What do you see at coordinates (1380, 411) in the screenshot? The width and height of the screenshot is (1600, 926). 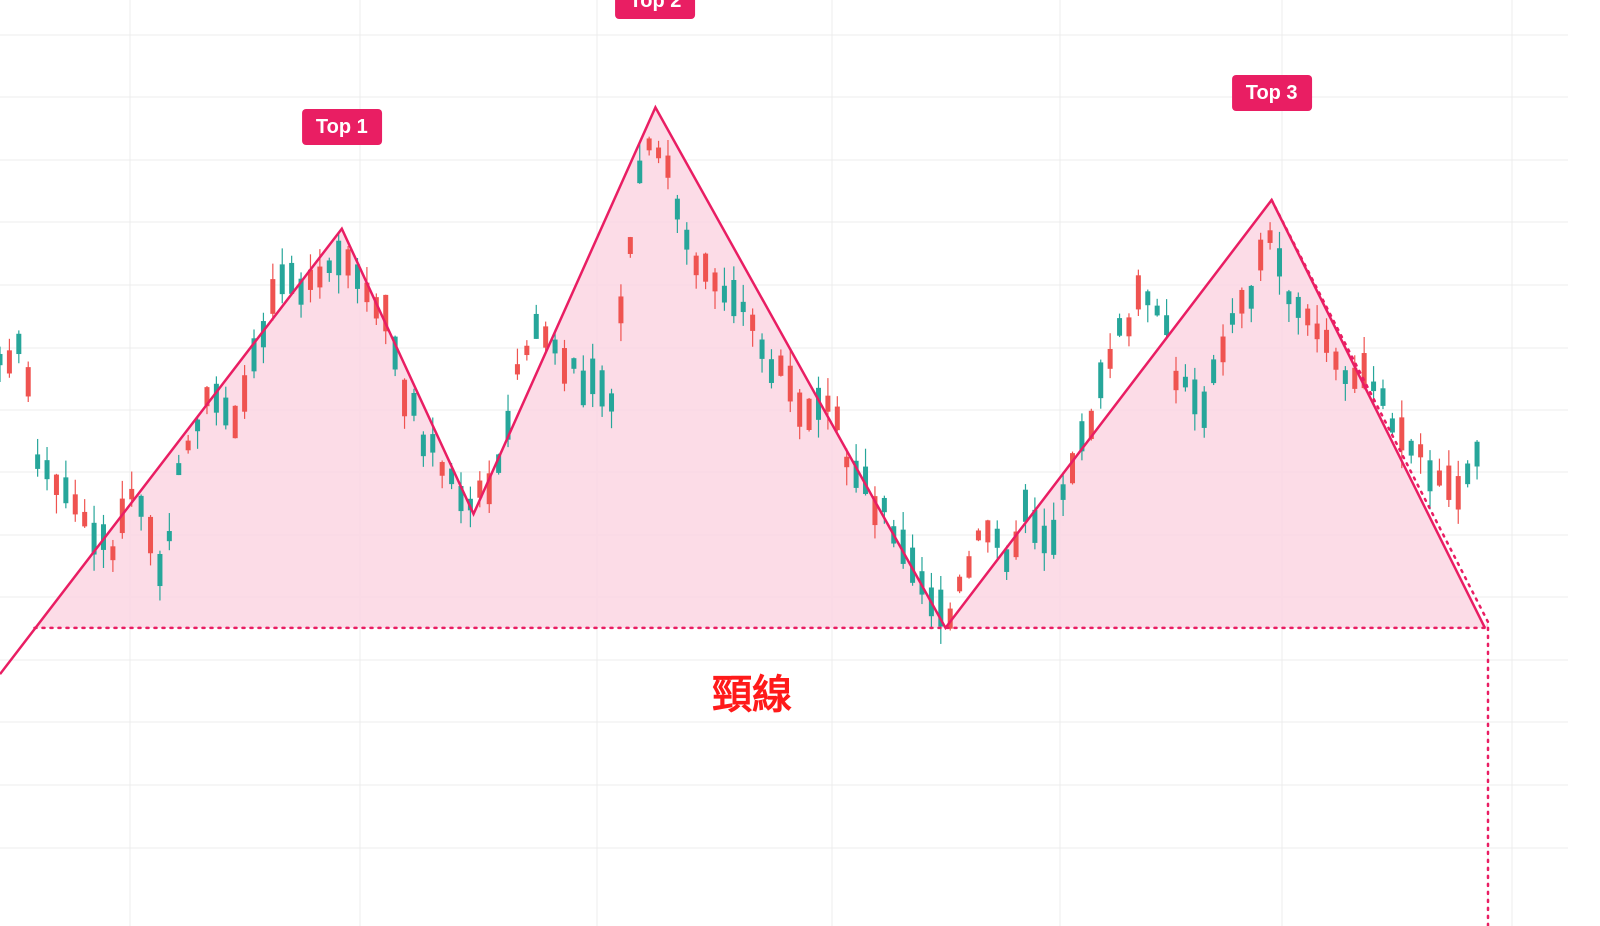 I see `projection-line` at bounding box center [1380, 411].